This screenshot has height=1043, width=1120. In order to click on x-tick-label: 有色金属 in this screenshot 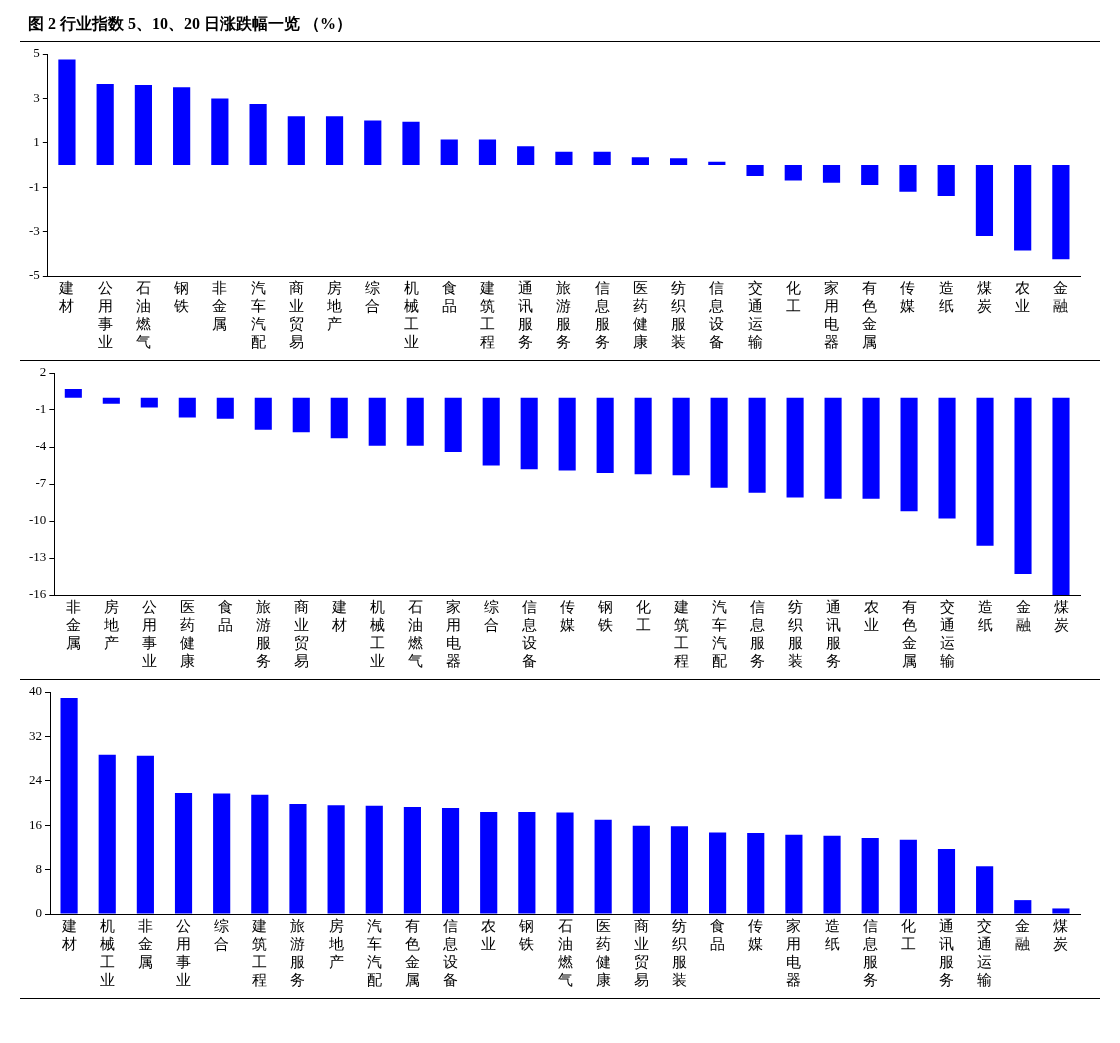, I will do `click(909, 633)`.